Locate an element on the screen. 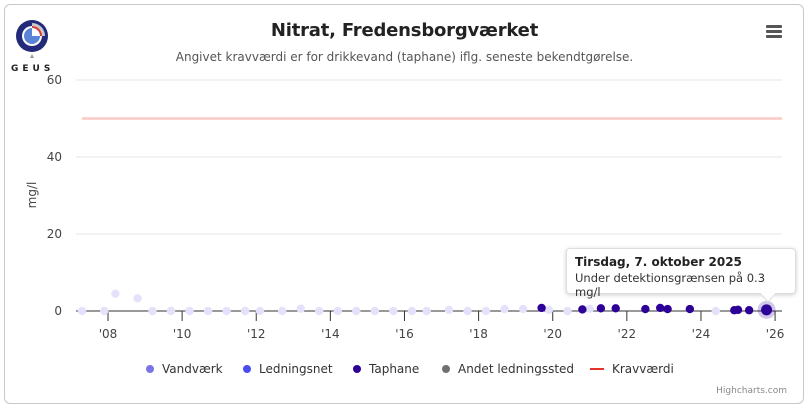 The height and width of the screenshot is (410, 809). x-tick-label: '26 is located at coordinates (775, 334).